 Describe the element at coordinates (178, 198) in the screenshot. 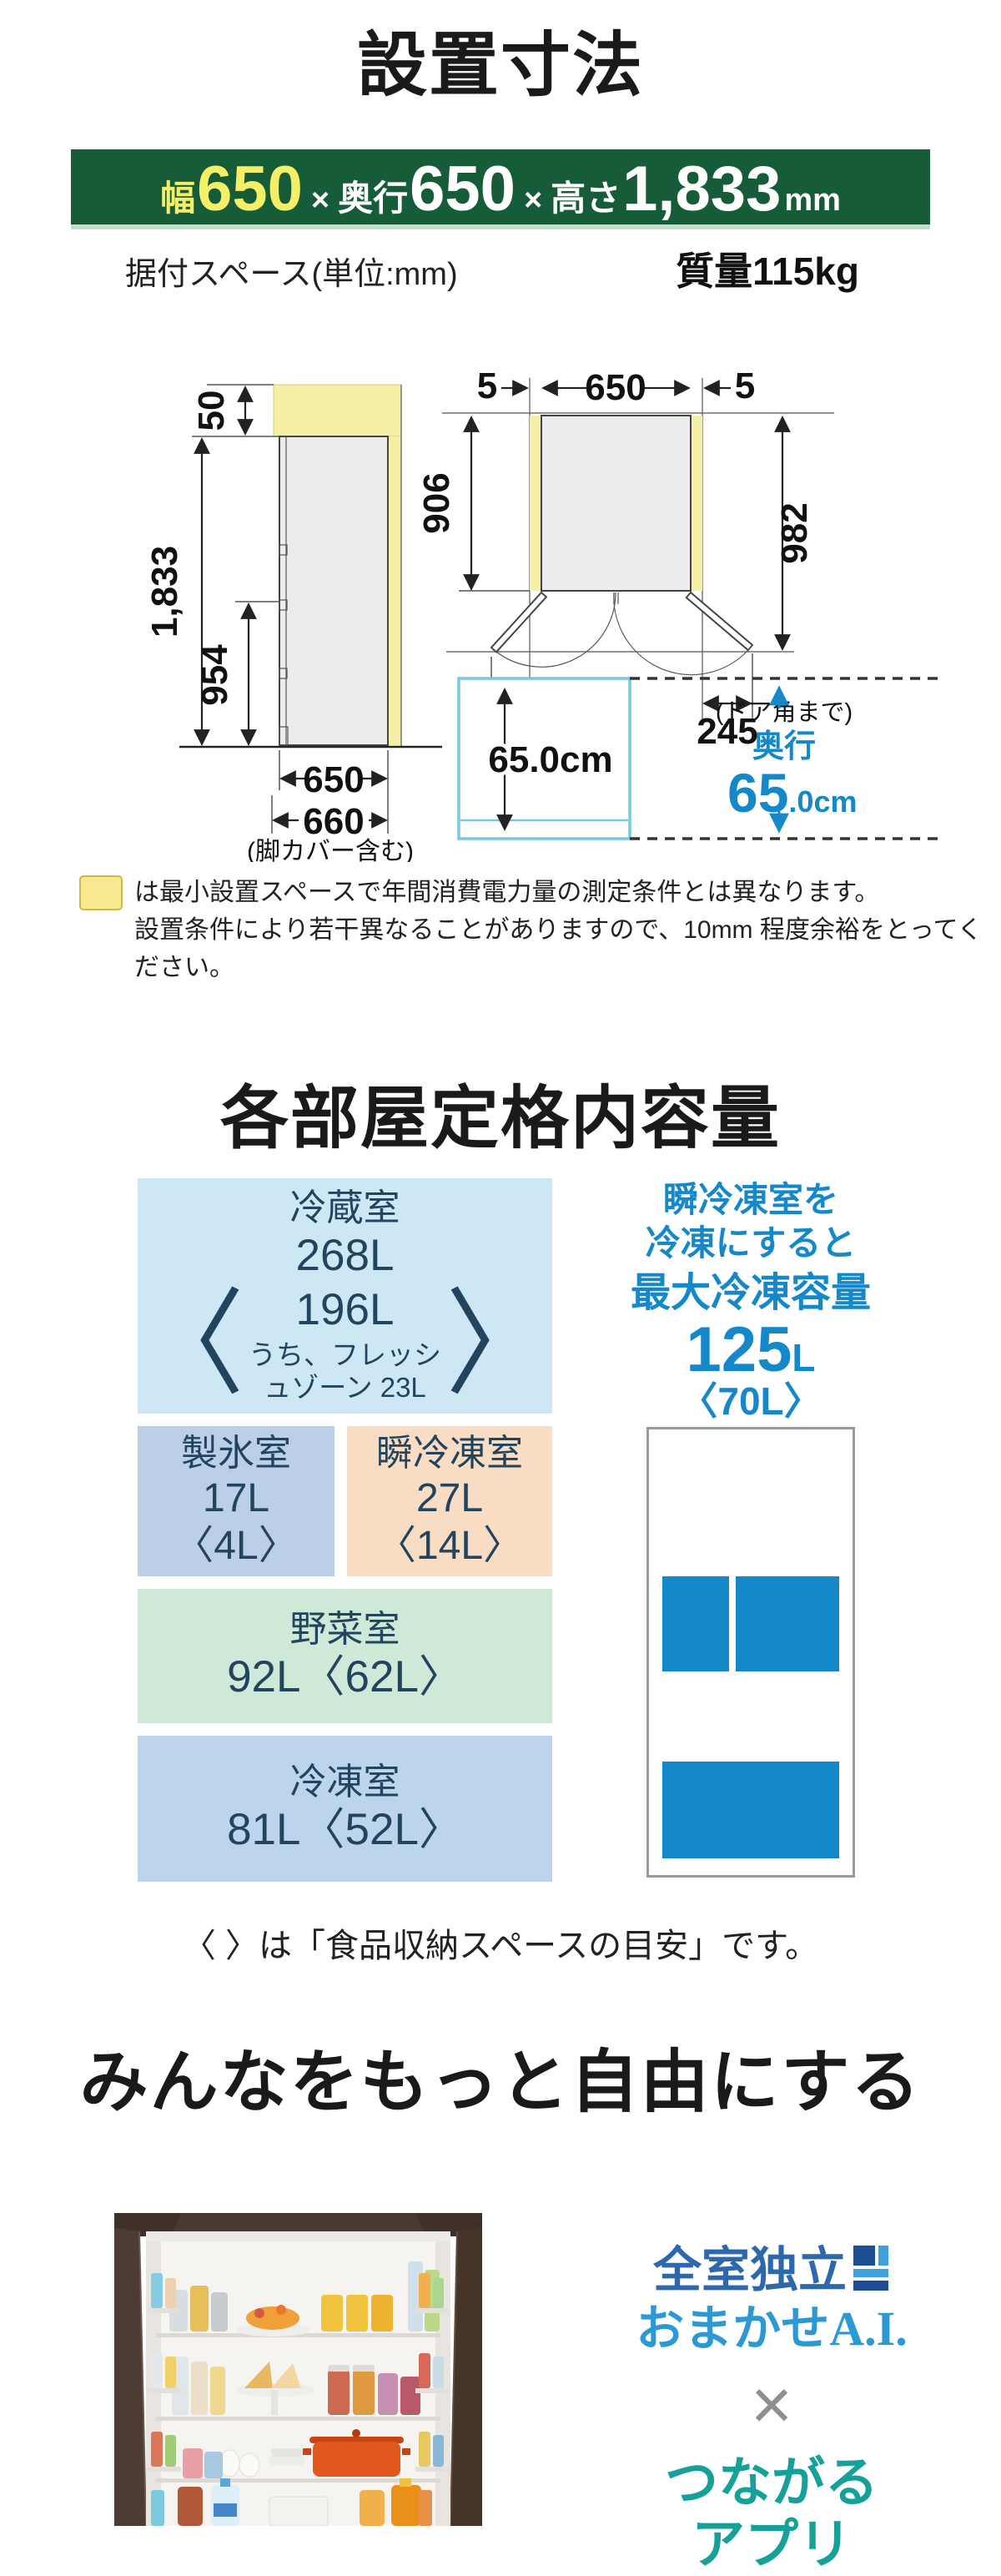

I see `banner-width-label: 幅` at that location.